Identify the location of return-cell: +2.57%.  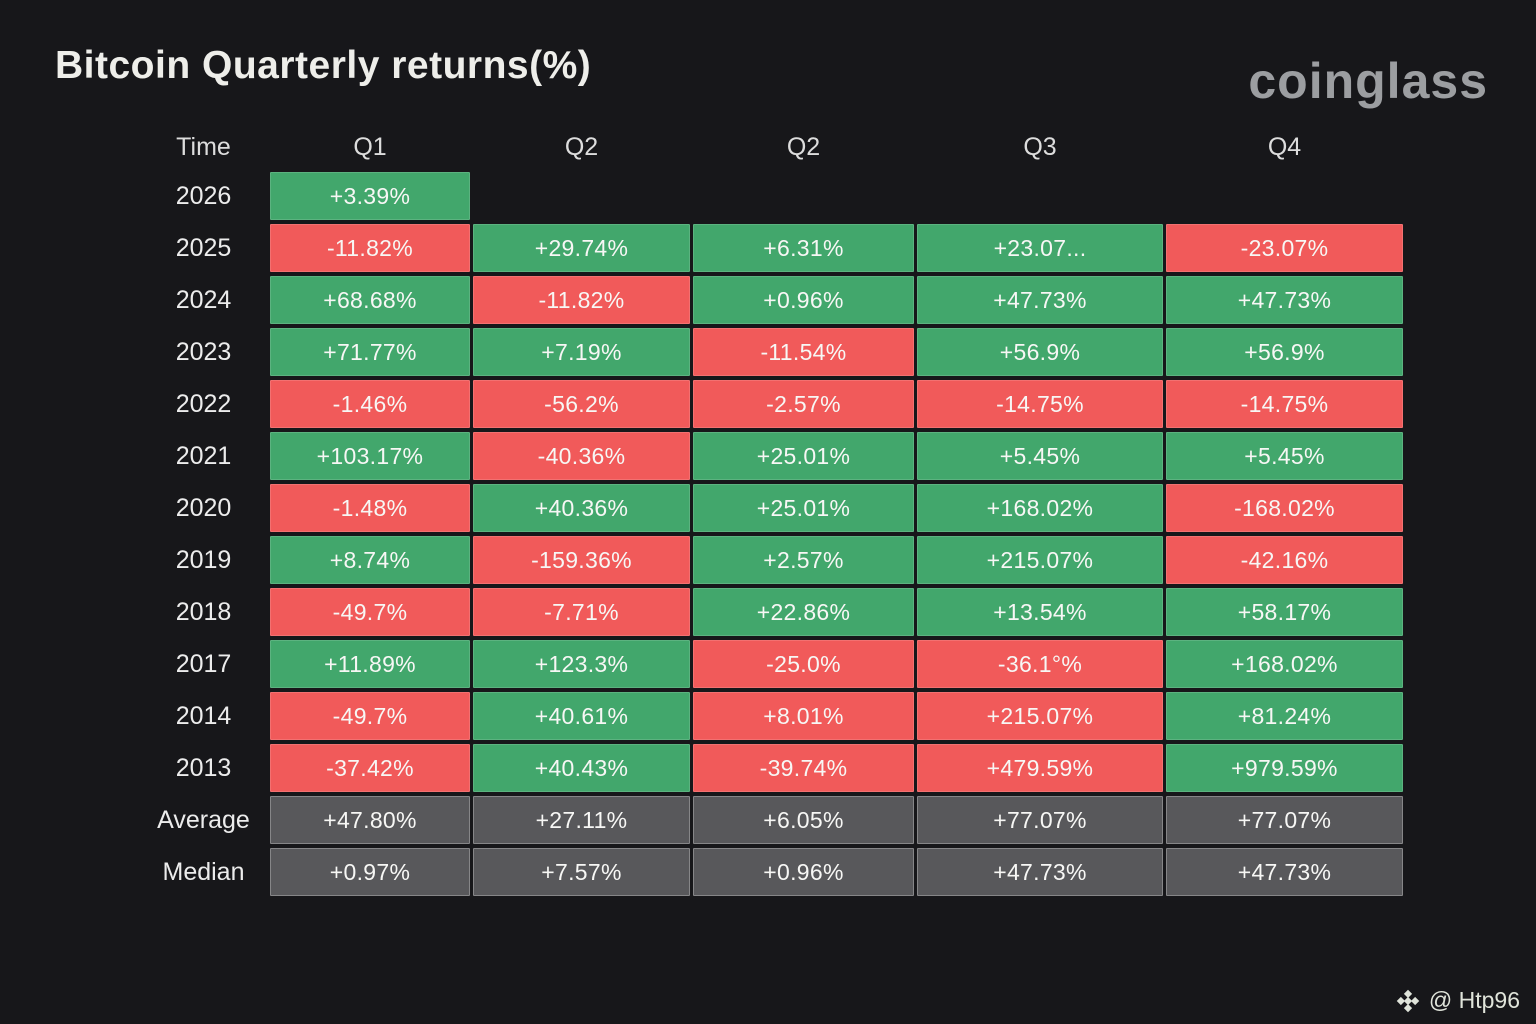
(803, 560).